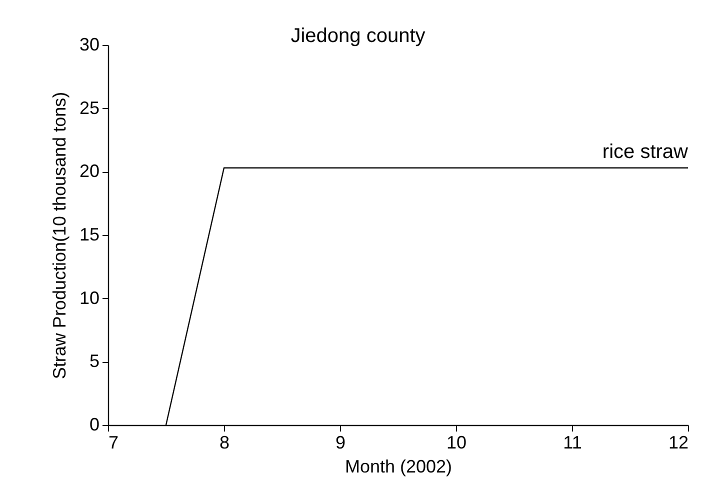 This screenshot has height=502, width=704. Describe the element at coordinates (358, 36) in the screenshot. I see `chart-title: Jiedong county` at that location.